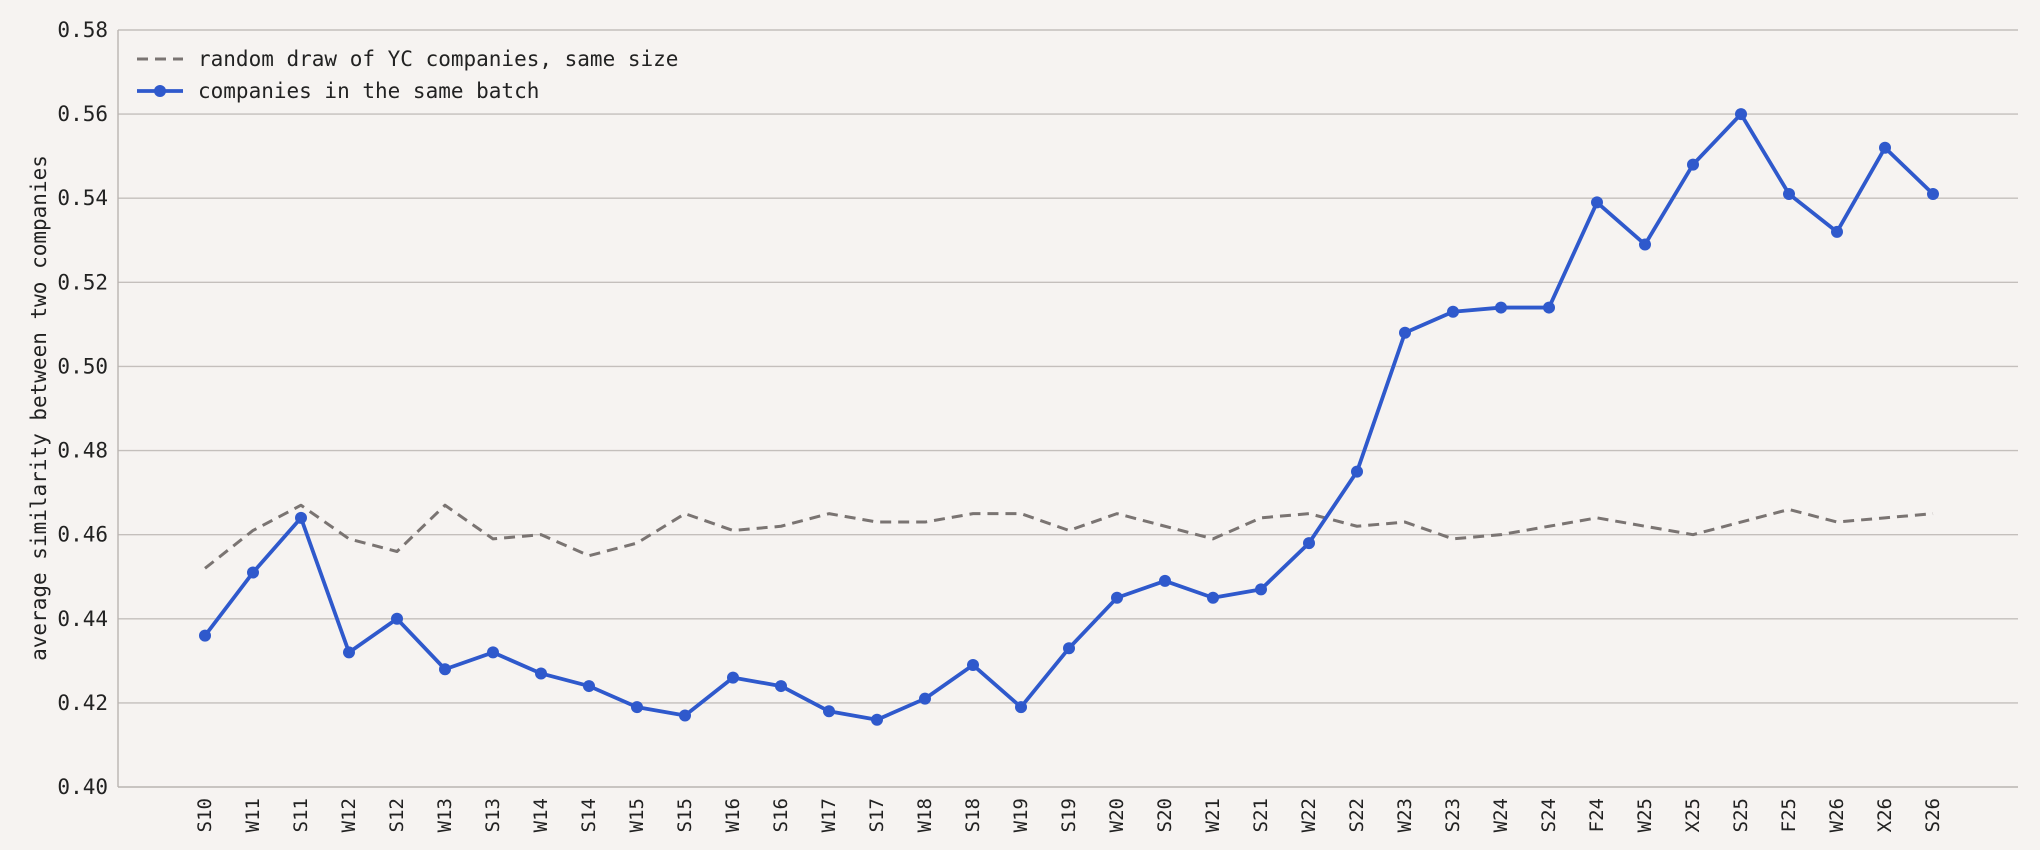 The image size is (2040, 850). What do you see at coordinates (253, 815) in the screenshot?
I see `x-tick-label: W11` at bounding box center [253, 815].